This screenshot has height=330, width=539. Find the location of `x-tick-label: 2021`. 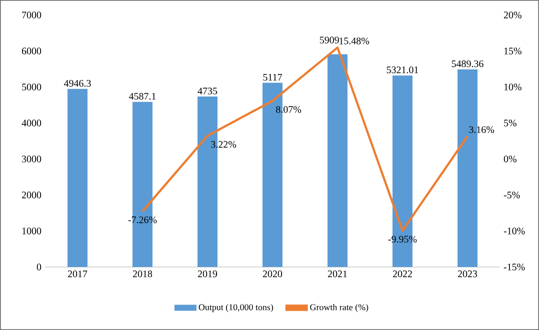

x-tick-label: 2021 is located at coordinates (337, 274).